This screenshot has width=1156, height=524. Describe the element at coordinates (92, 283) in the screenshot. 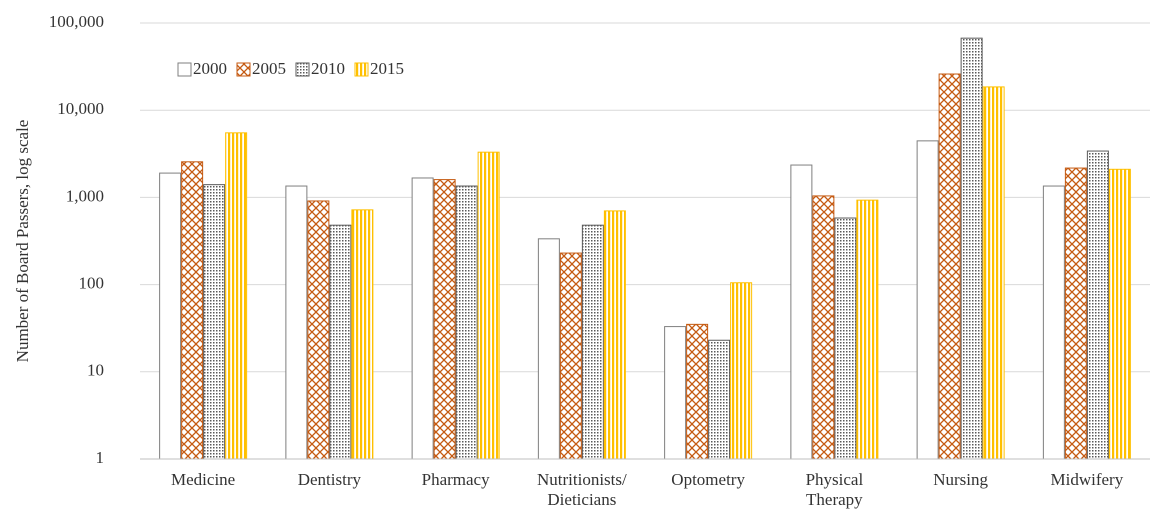

I see `y-tick-label: 100` at that location.